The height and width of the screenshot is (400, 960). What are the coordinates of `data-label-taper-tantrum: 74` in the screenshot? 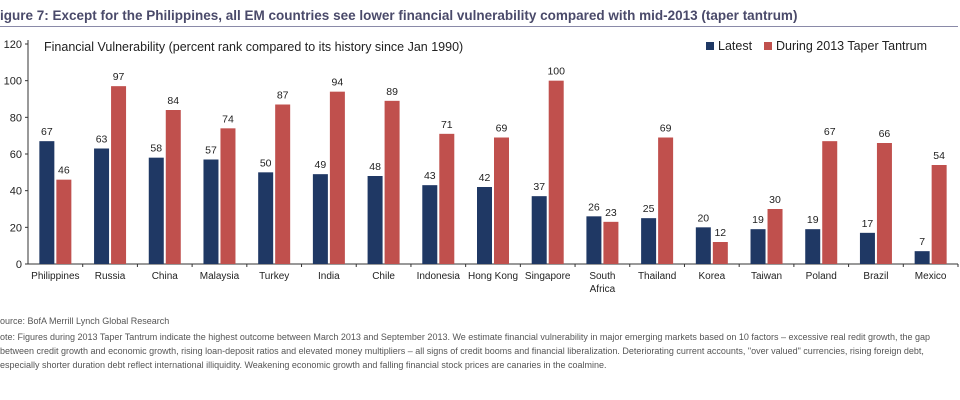 It's located at (228, 119).